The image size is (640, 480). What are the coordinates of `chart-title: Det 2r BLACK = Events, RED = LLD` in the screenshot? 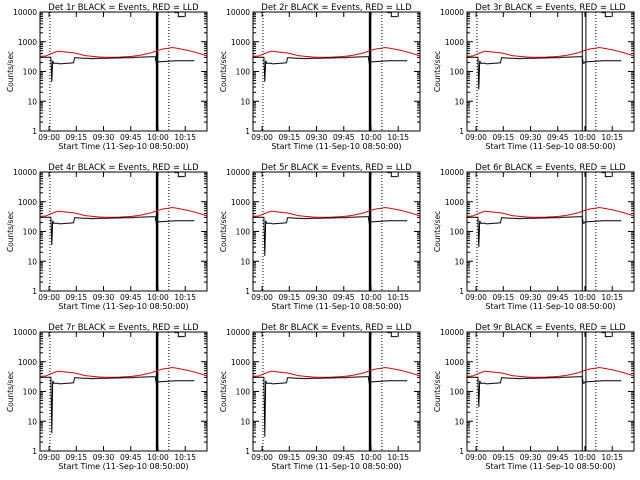 It's located at (336, 8).